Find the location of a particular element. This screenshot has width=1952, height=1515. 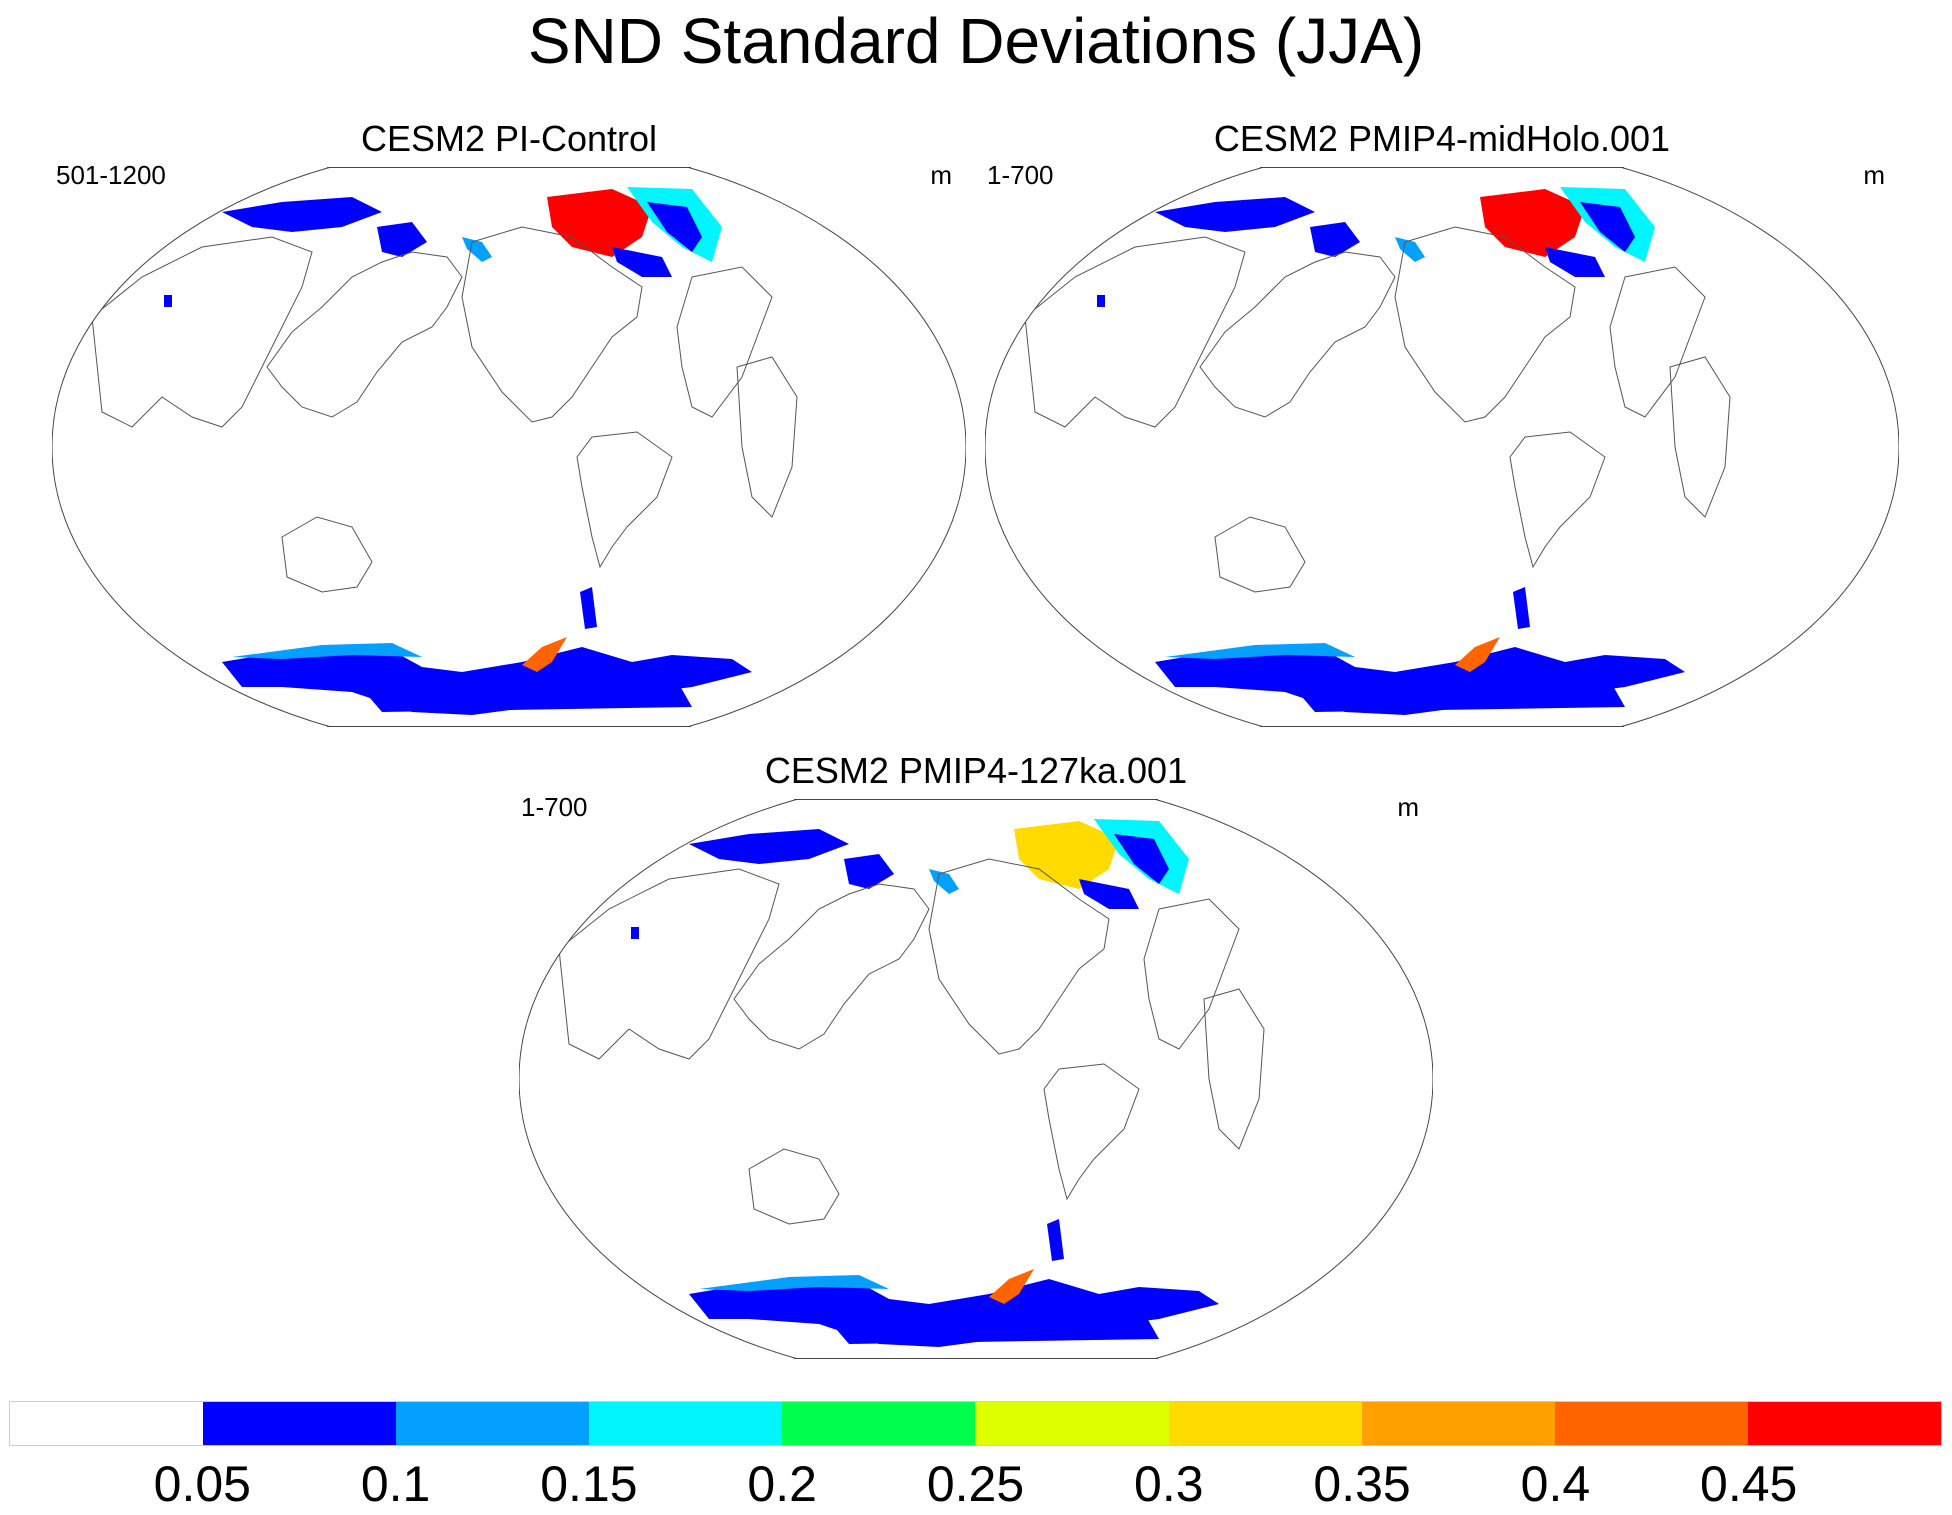

colorbar-tick-label: 0.05 is located at coordinates (202, 1484).